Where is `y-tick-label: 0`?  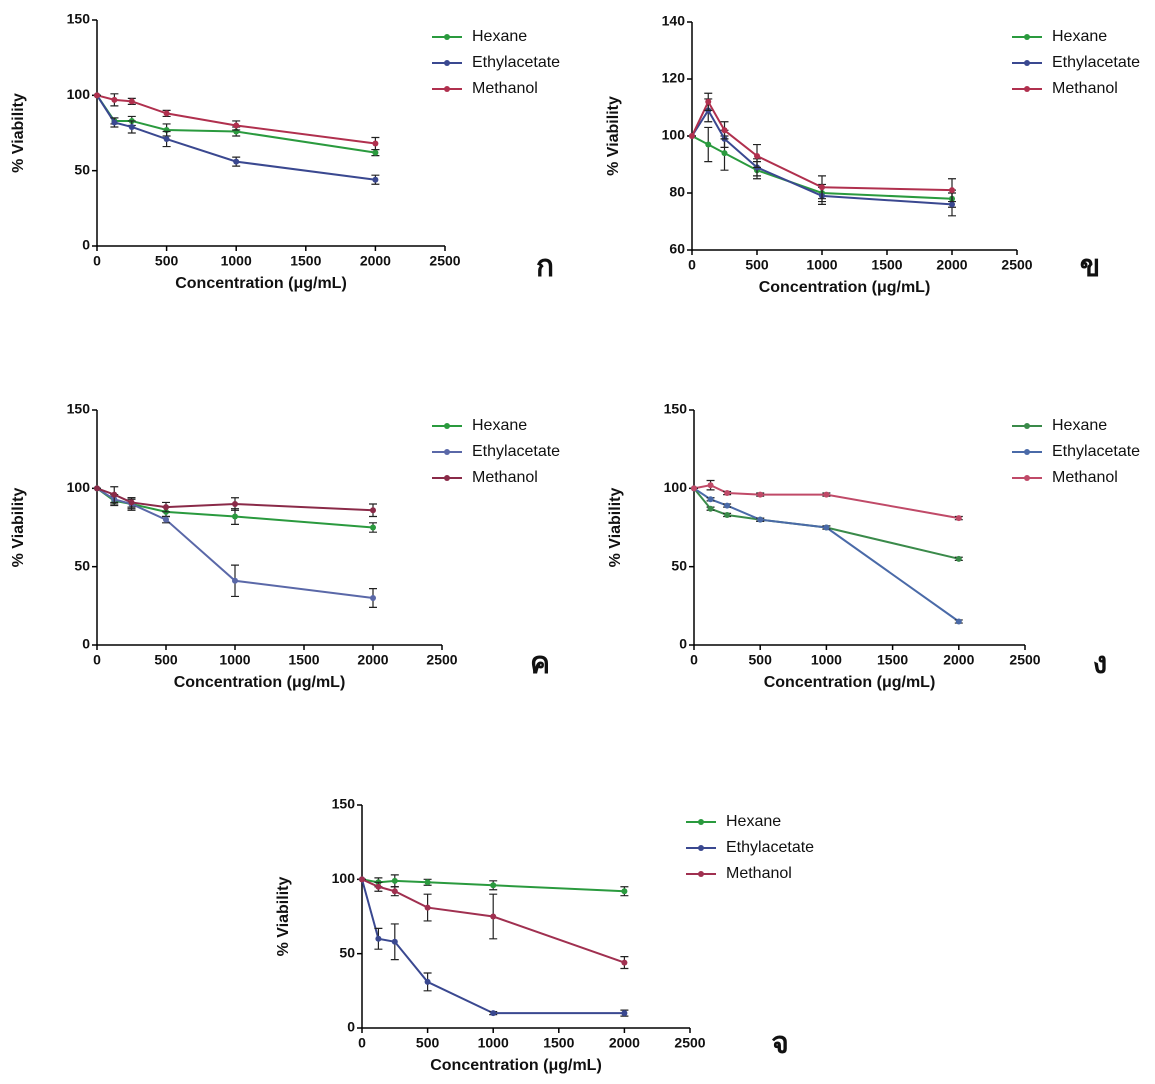 y-tick-label: 0 is located at coordinates (86, 644).